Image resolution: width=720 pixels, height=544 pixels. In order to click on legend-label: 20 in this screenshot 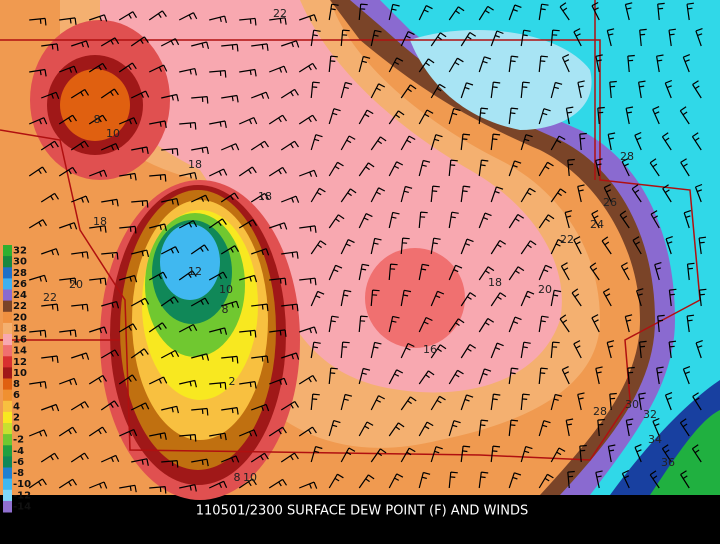, I will do `click(20, 317)`.